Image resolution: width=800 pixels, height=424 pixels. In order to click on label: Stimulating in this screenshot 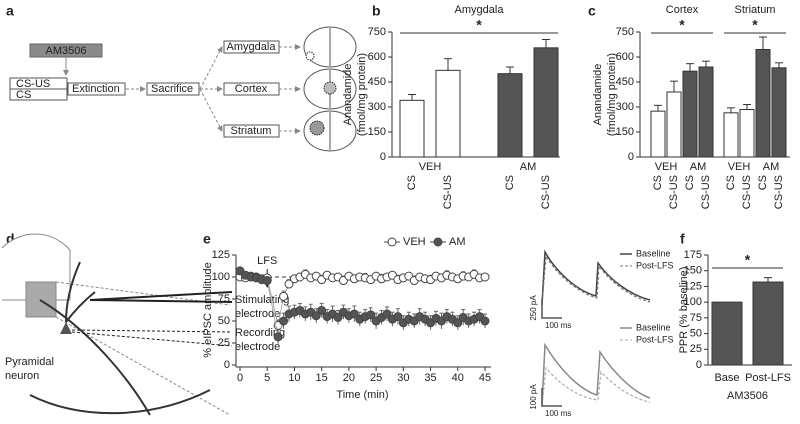, I will do `click(262, 300)`.